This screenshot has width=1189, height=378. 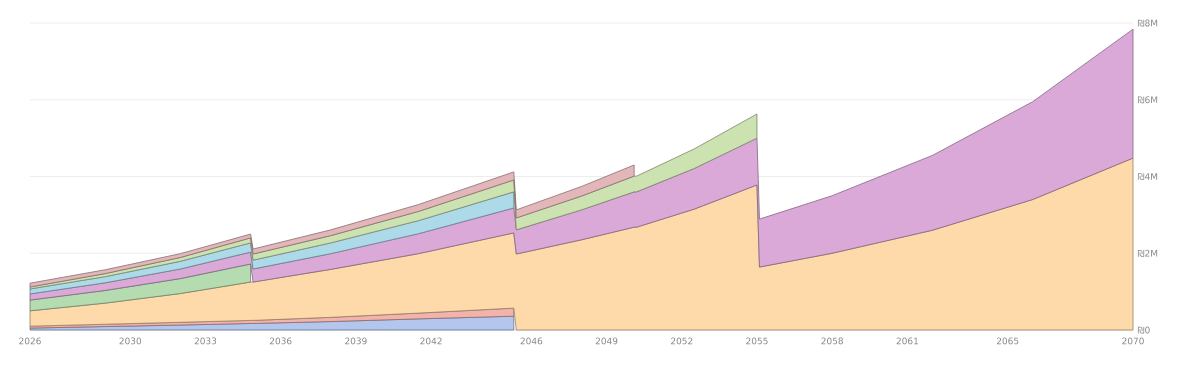 What do you see at coordinates (280, 341) in the screenshot?
I see `x-tick-label: 2036` at bounding box center [280, 341].